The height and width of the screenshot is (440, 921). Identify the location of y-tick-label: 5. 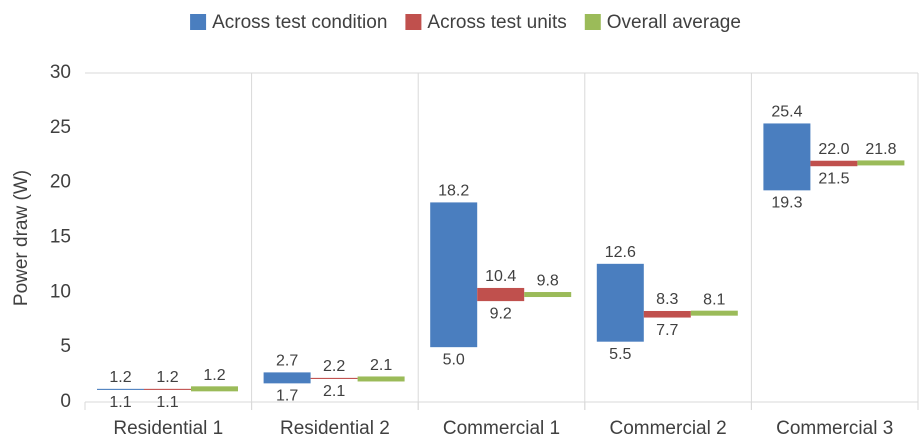
(65, 346).